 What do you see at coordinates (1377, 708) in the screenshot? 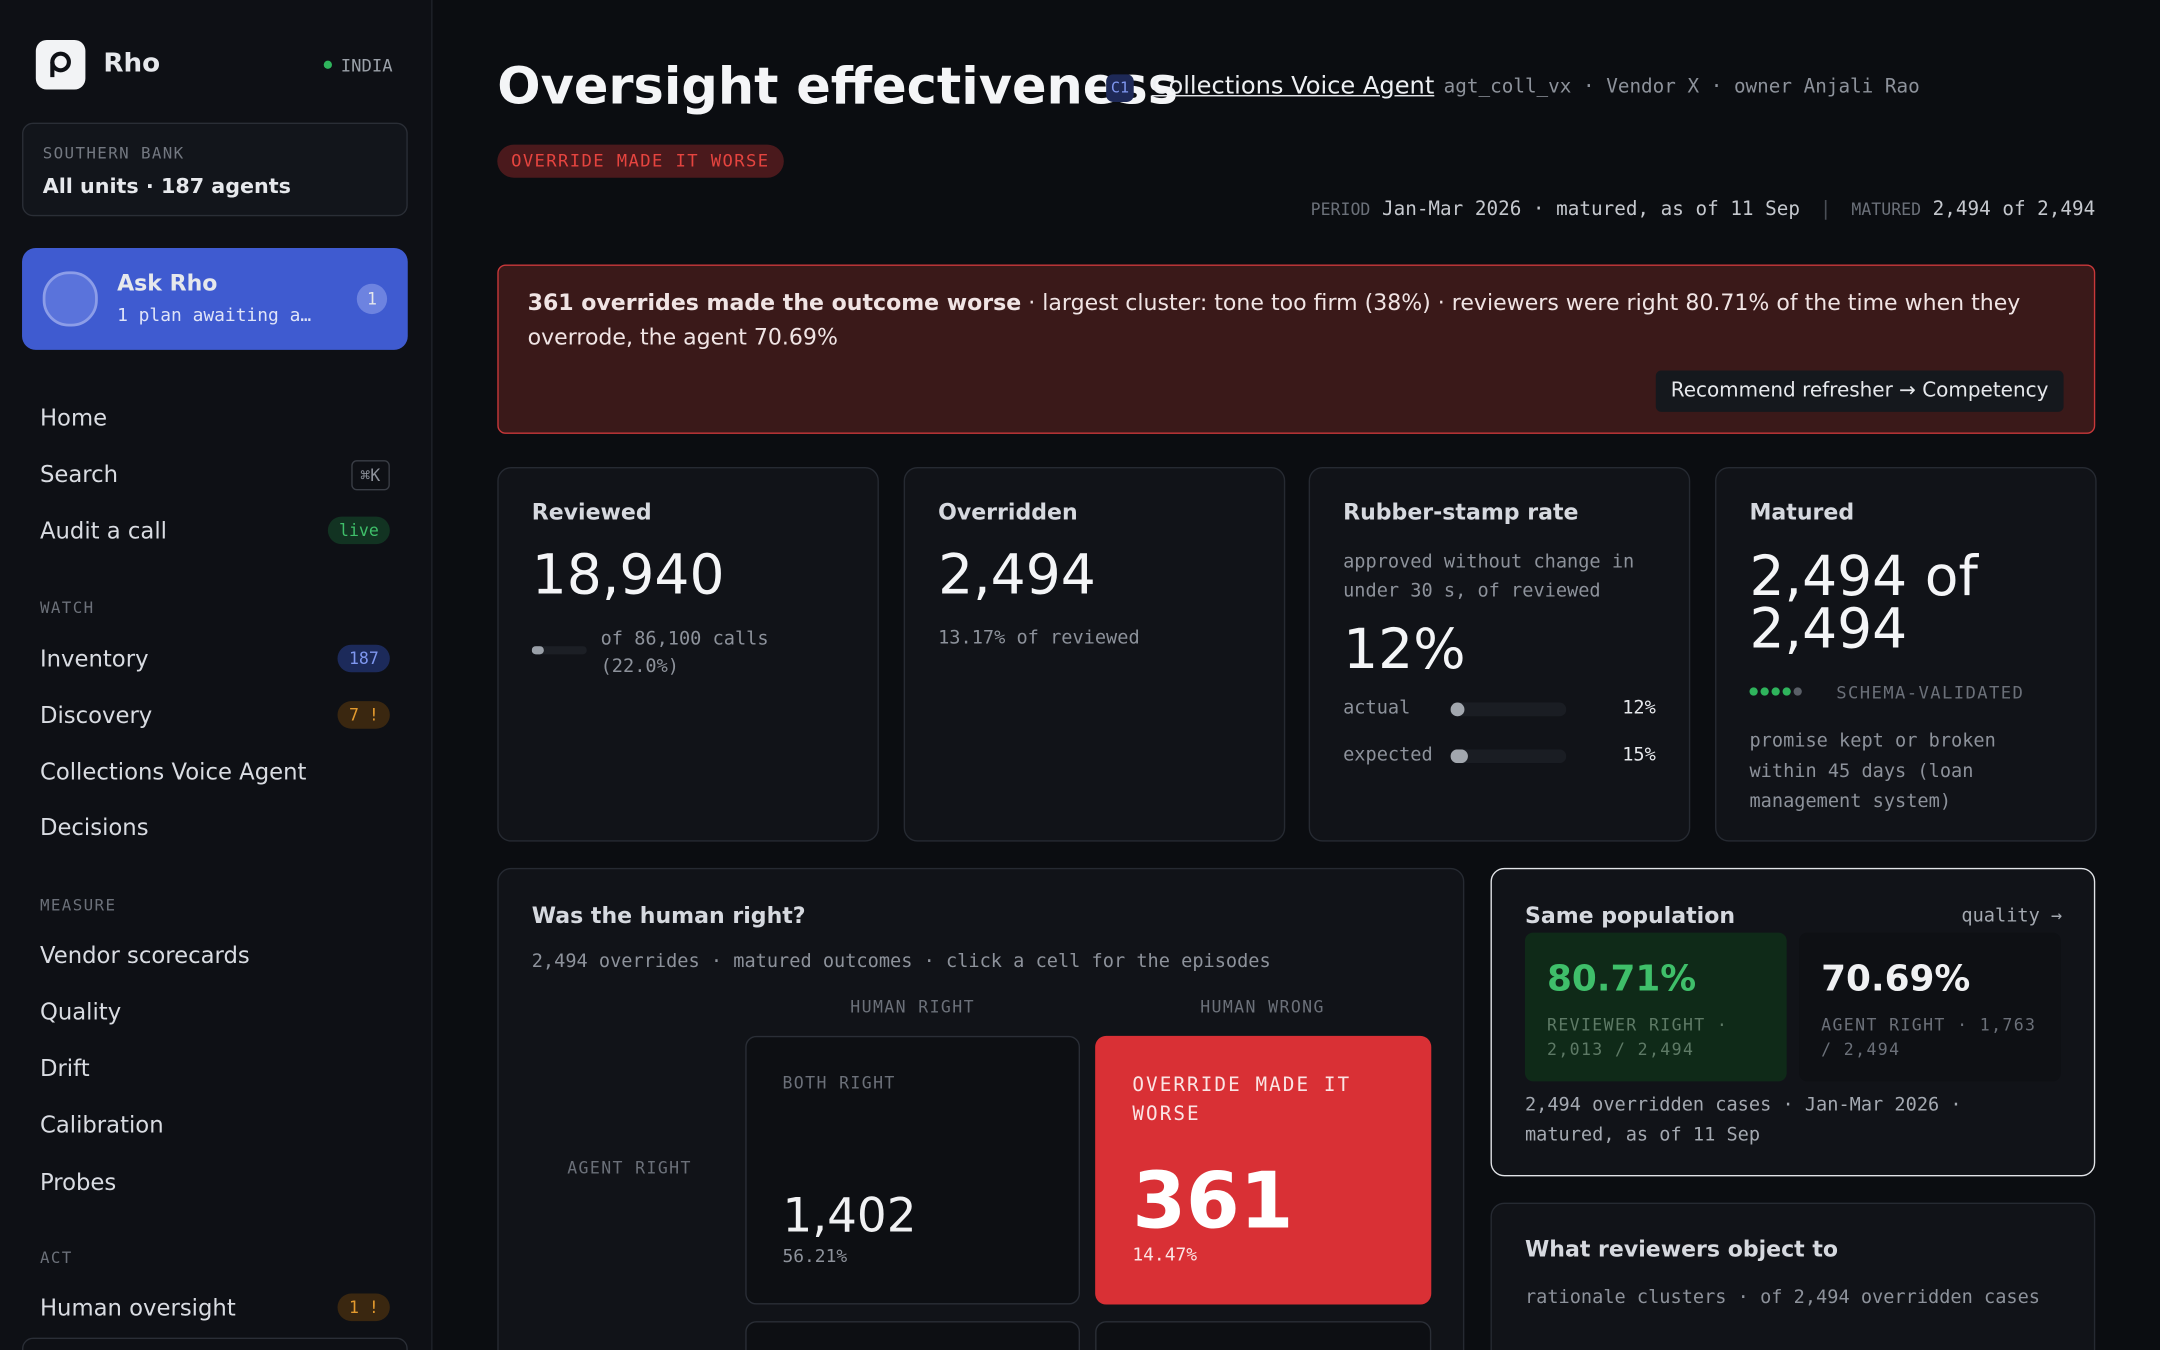
I see `row-label: actual` at bounding box center [1377, 708].